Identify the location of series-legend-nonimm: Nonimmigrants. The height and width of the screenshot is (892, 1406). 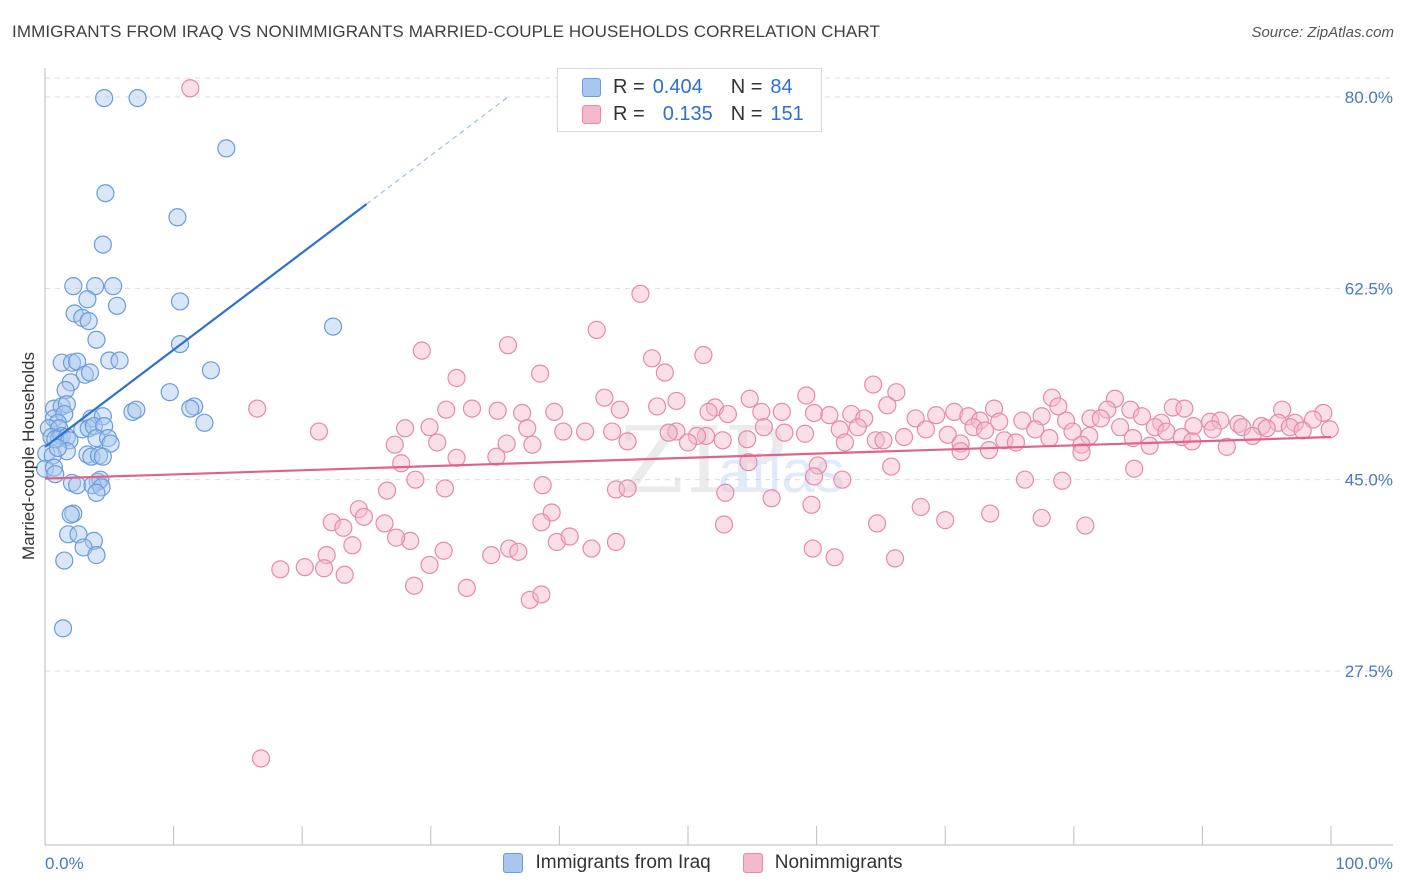
(822, 863).